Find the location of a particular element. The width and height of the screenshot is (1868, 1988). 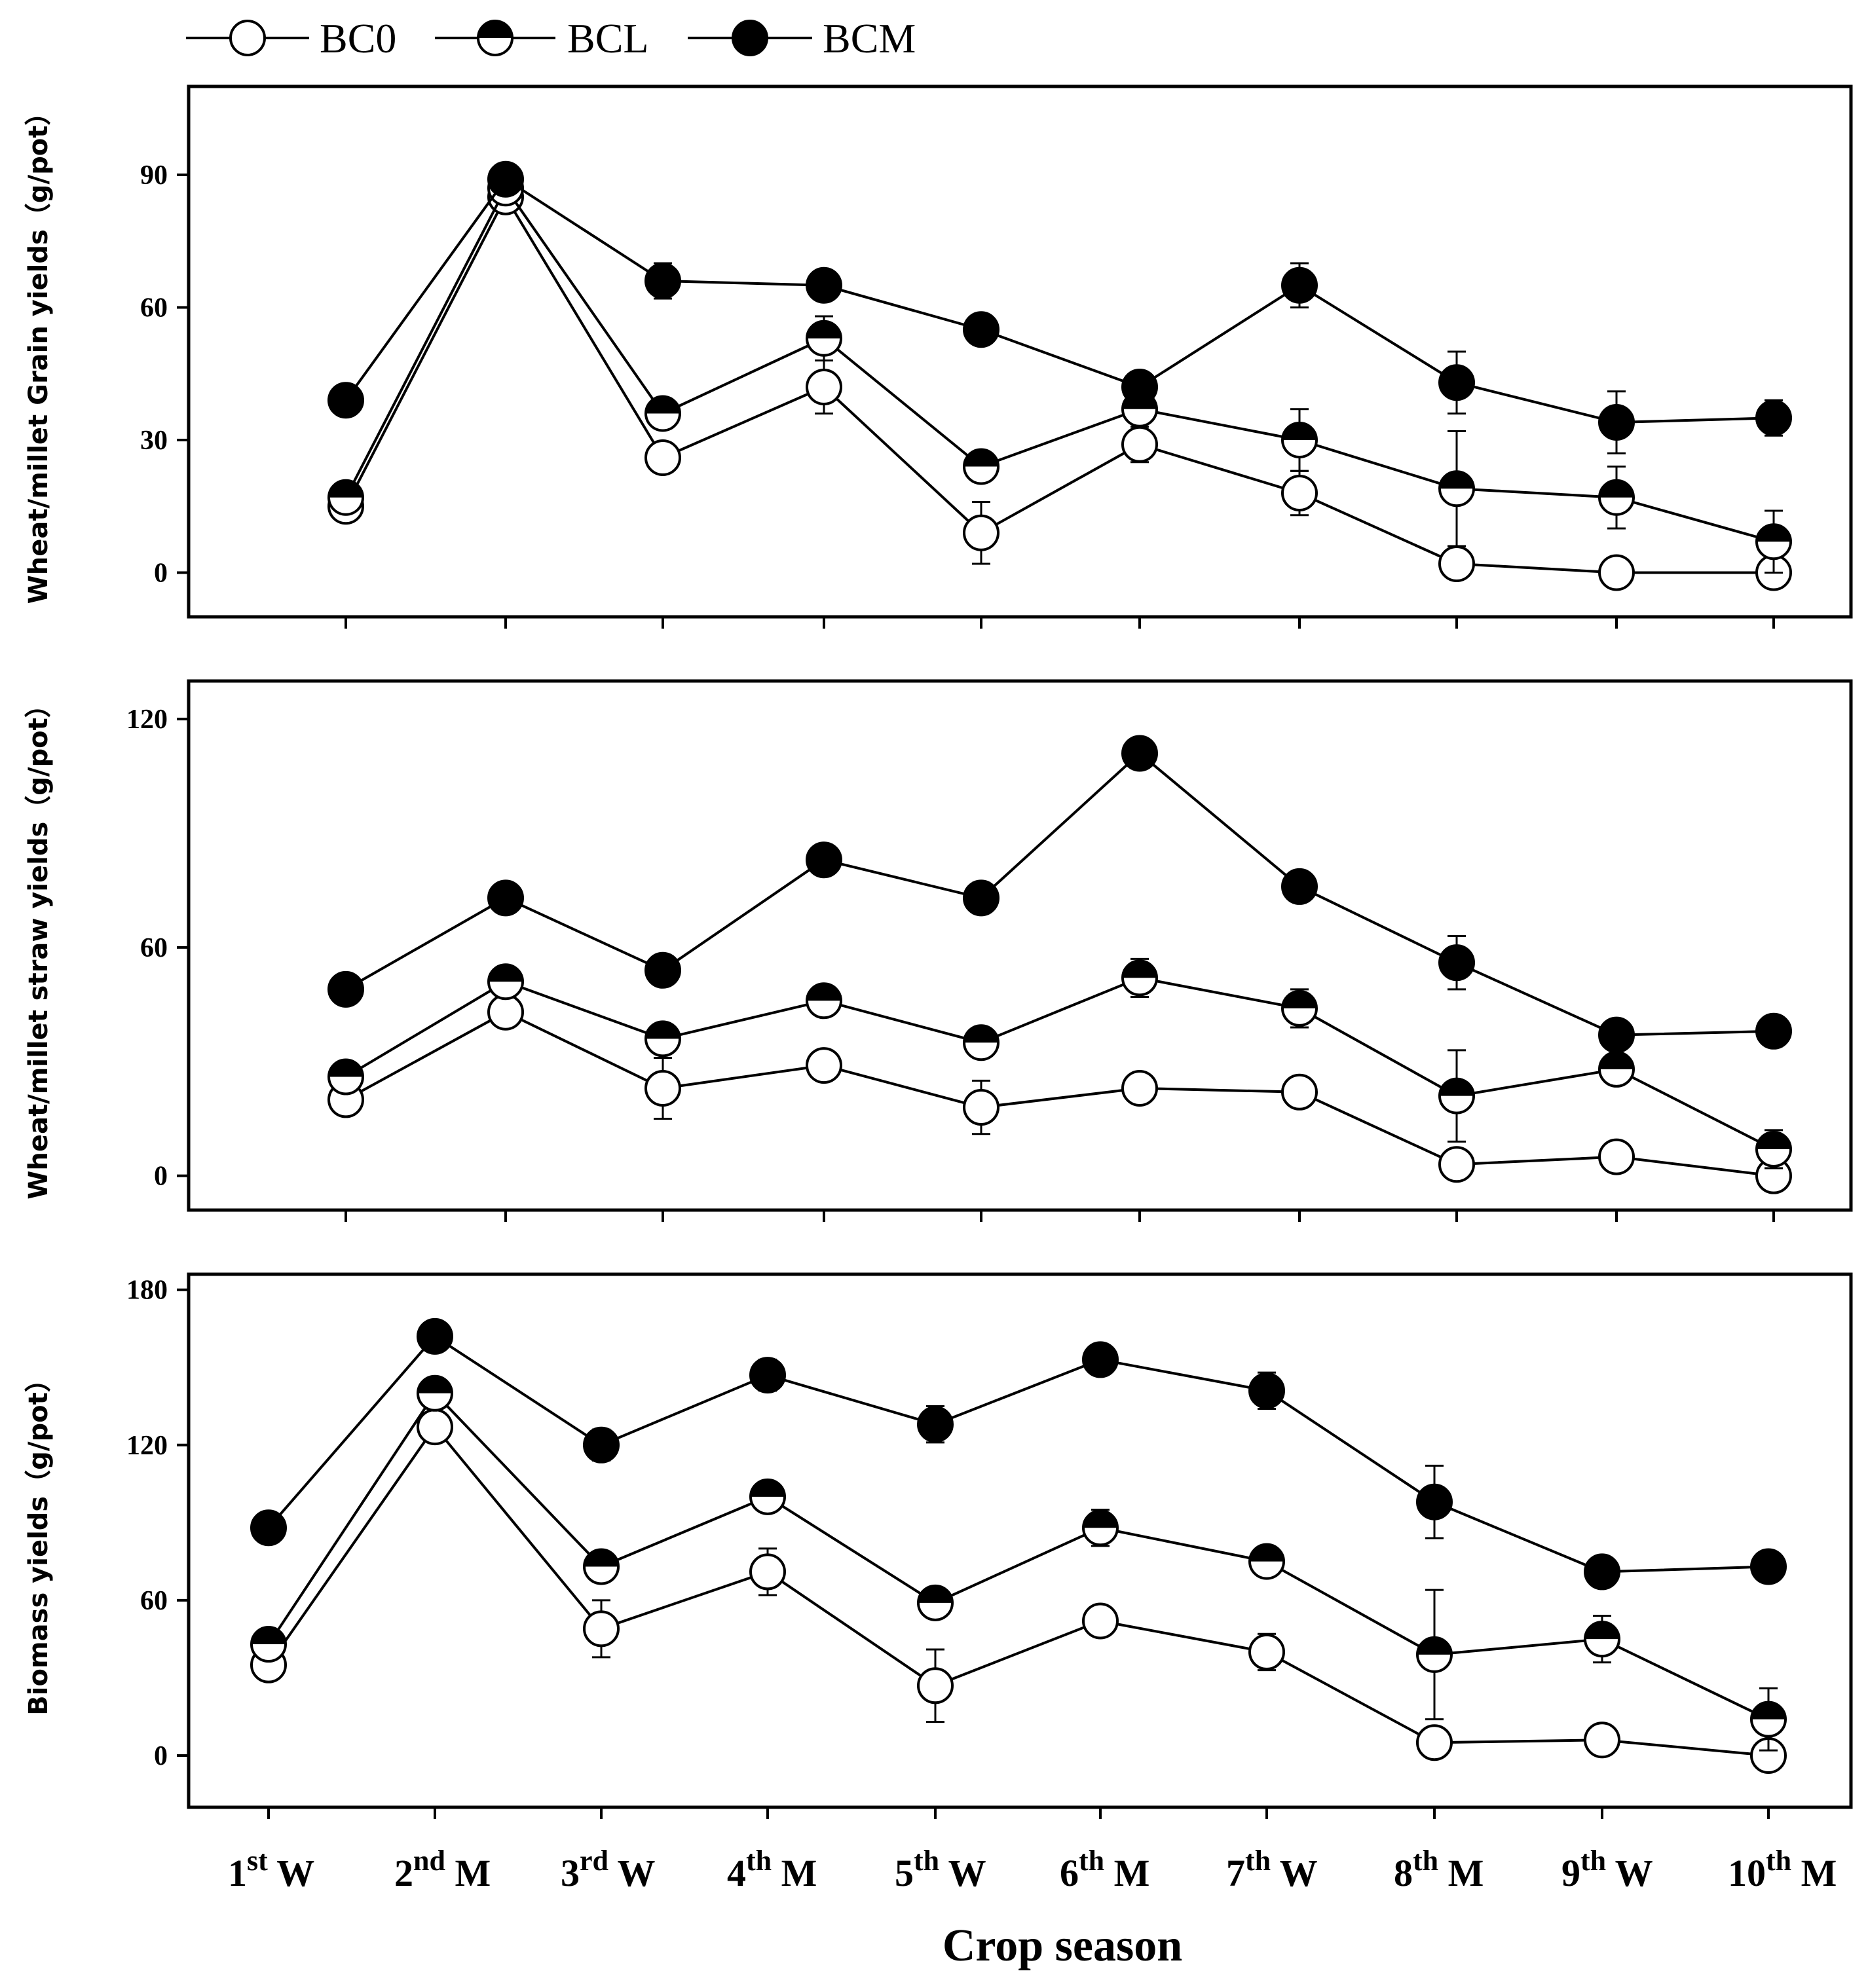

y-tick-label: 30 is located at coordinates (154, 441).